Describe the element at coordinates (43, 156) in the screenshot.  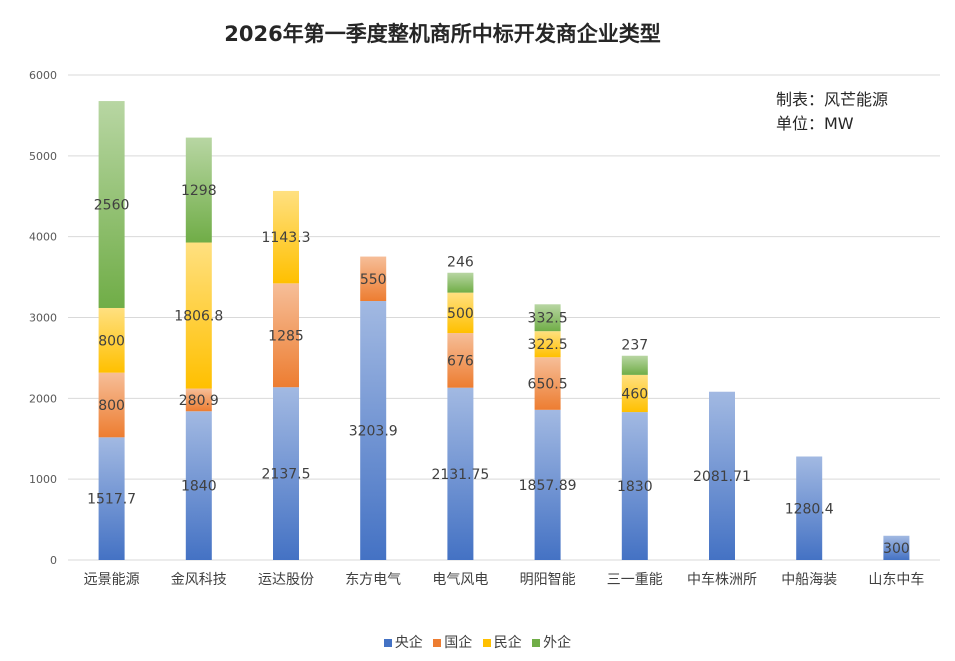
I see `y-tick-label: 5000` at that location.